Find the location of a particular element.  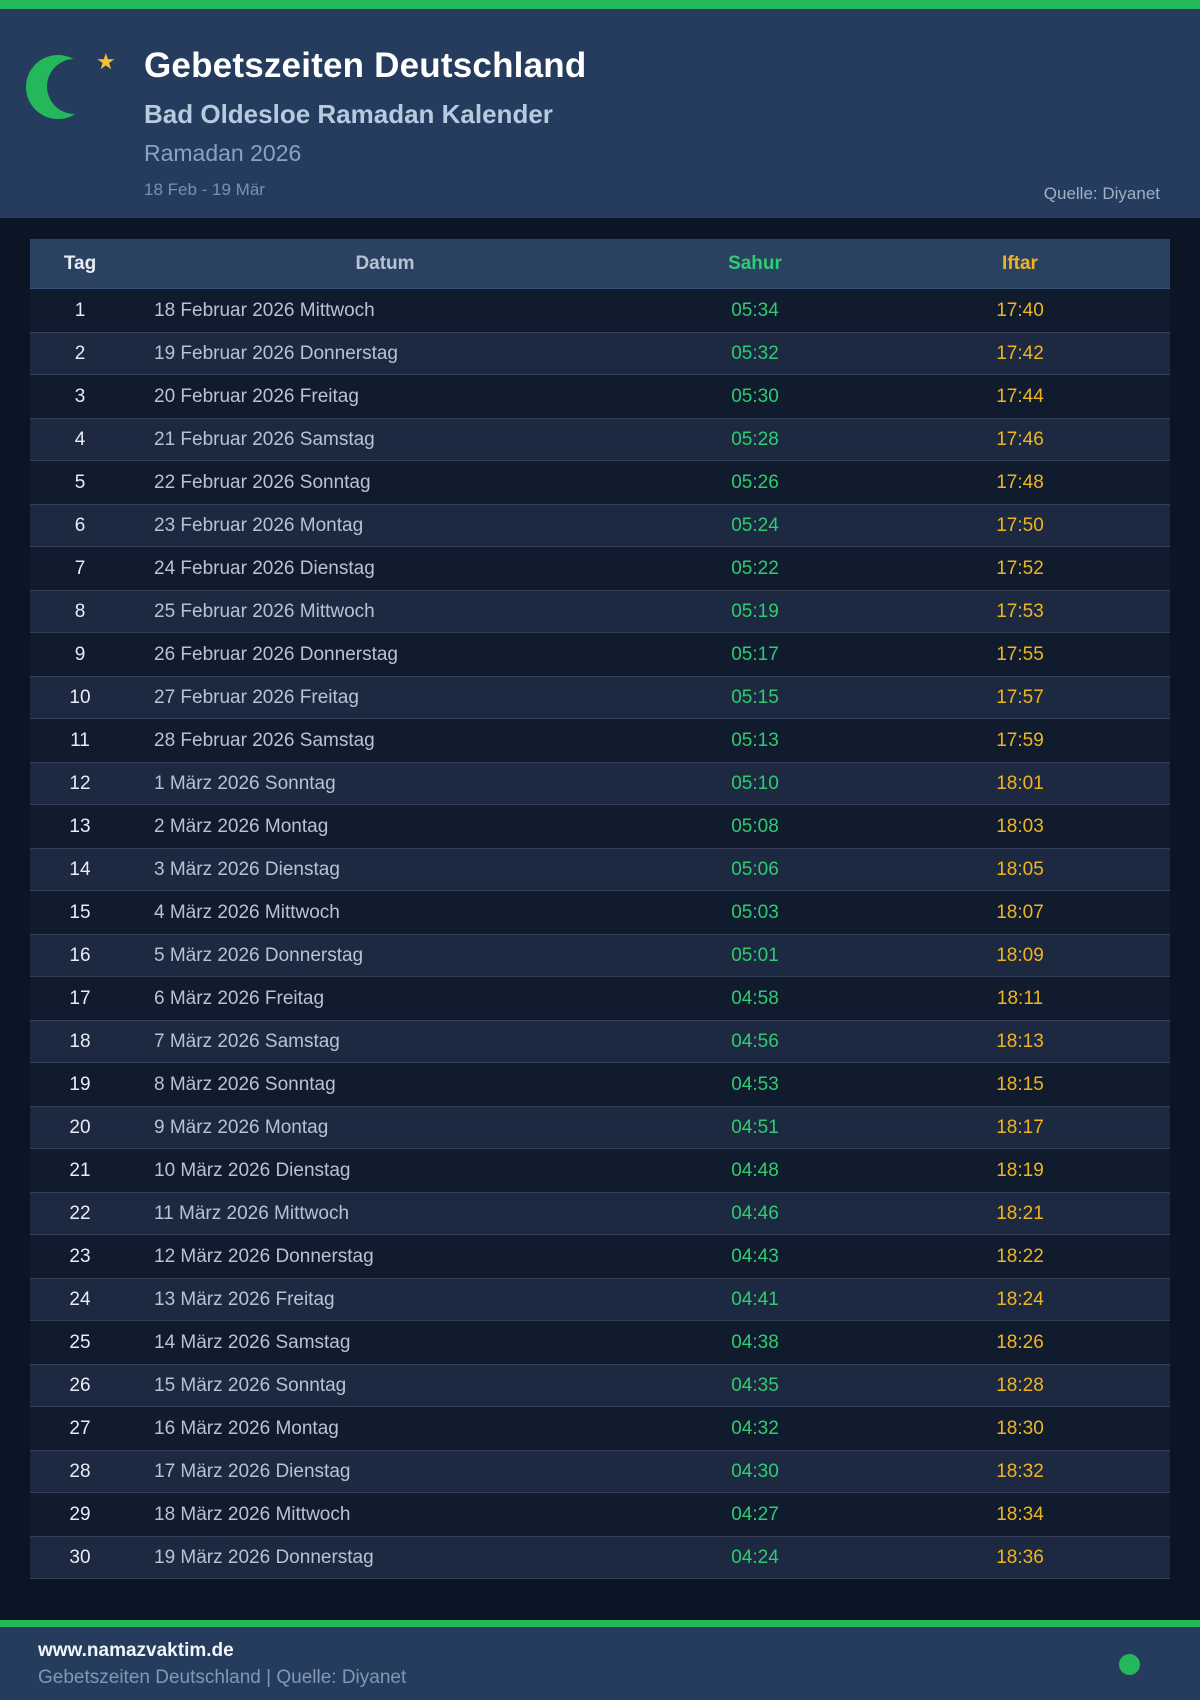

iftar-time: 17:57 is located at coordinates (1020, 697).